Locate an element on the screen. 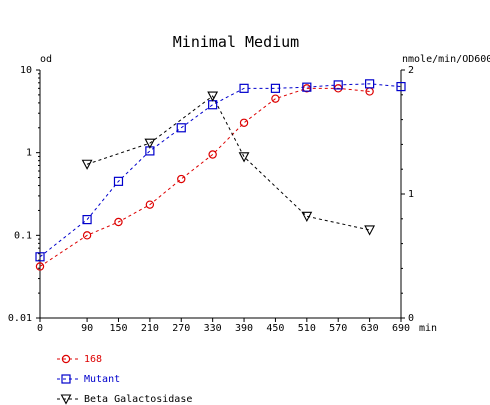  x-tick-label: 630 is located at coordinates (370, 328).